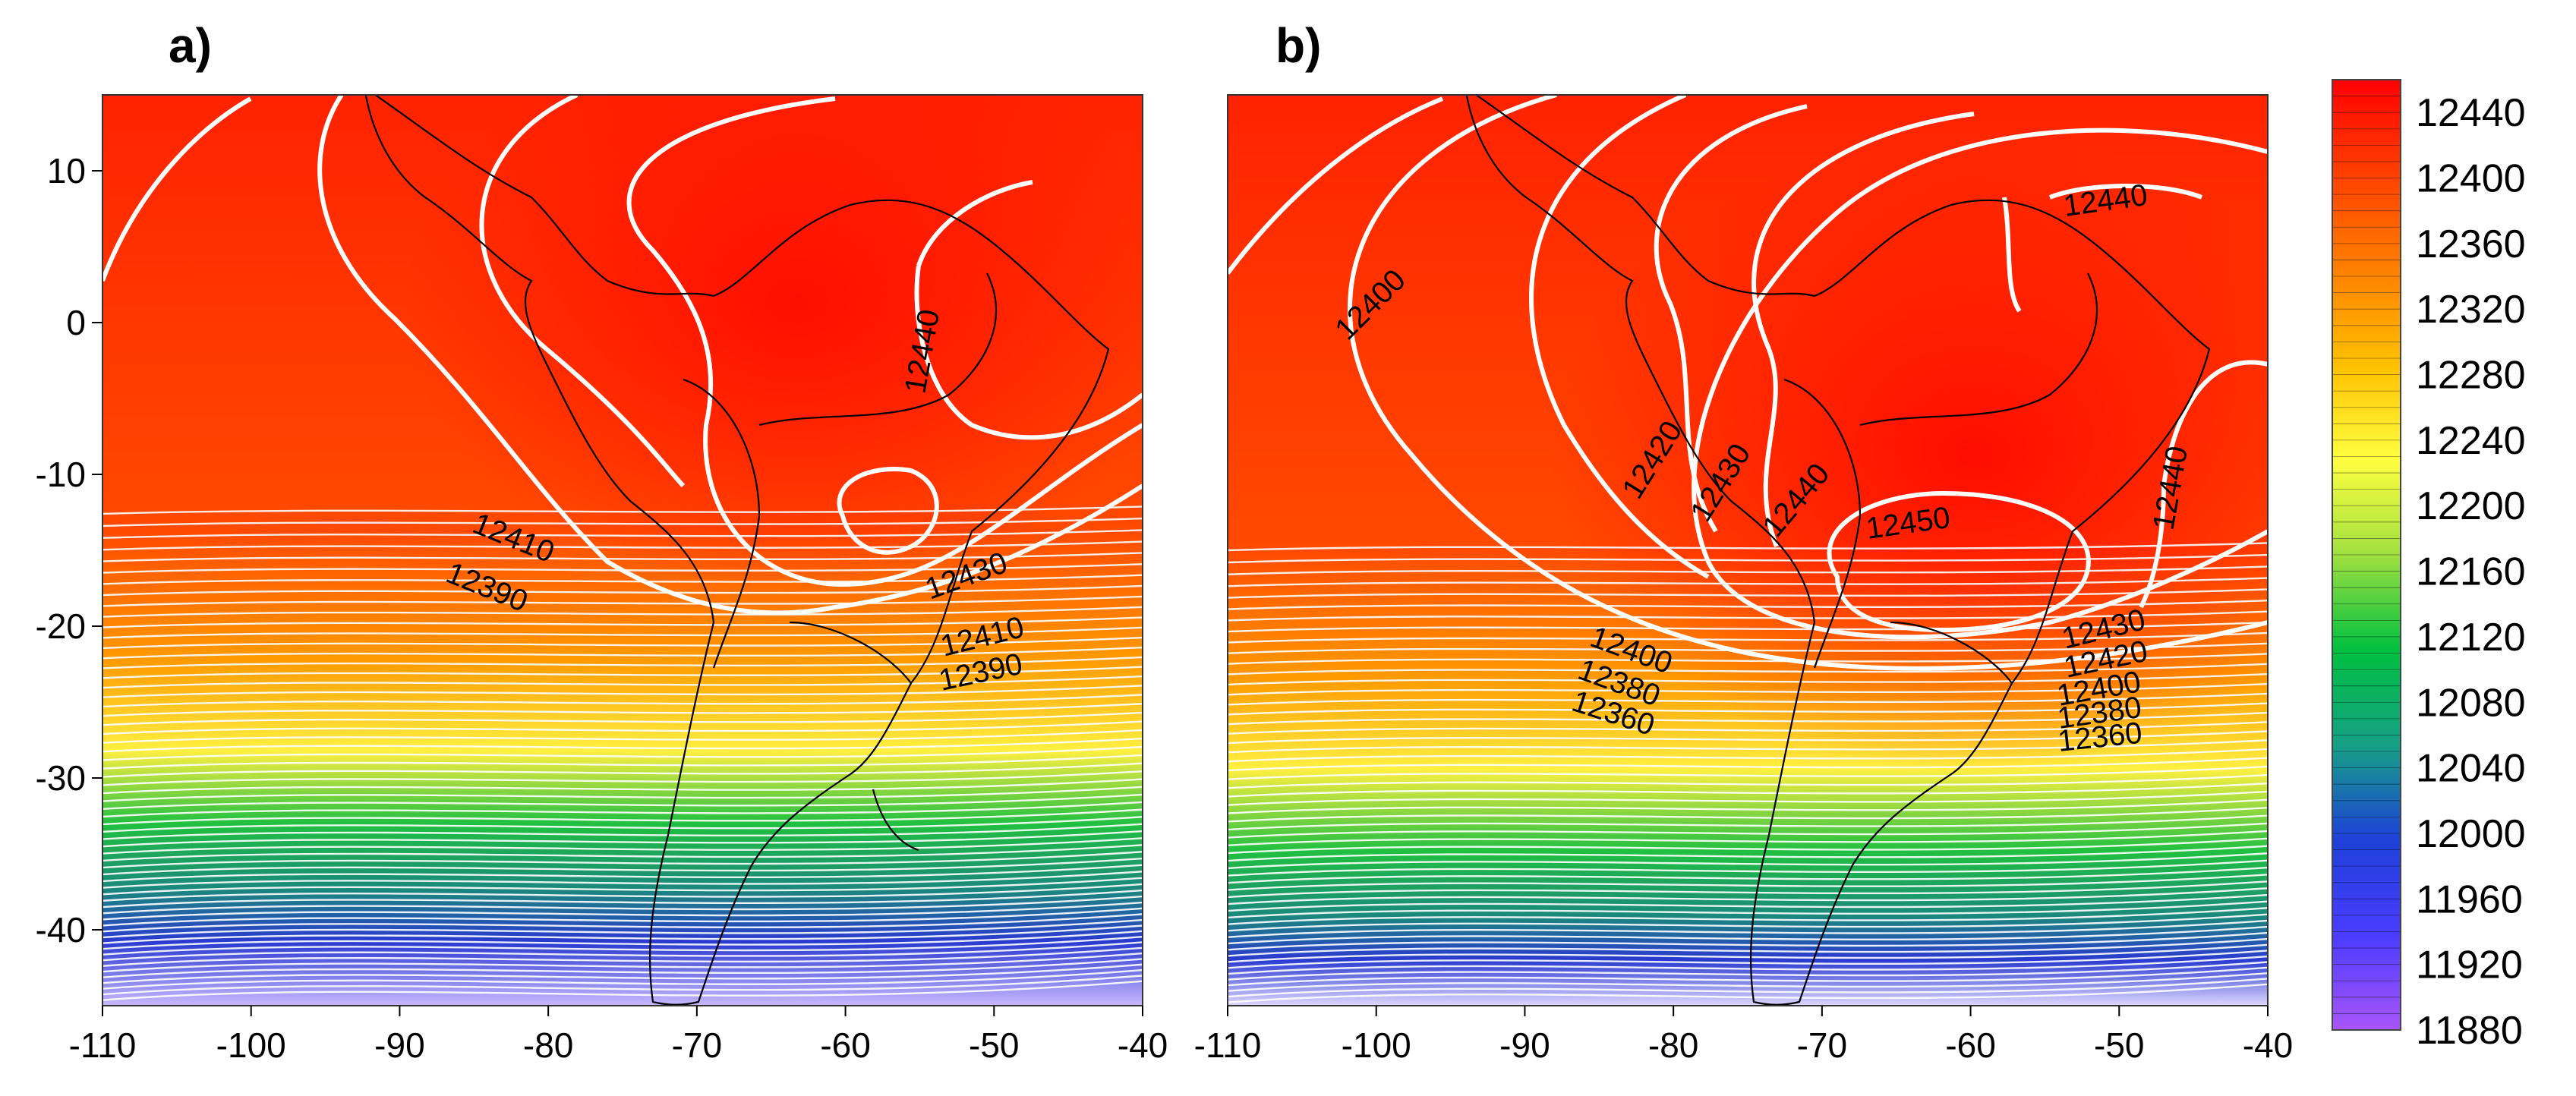 This screenshot has width=2576, height=1096. I want to click on x-tick-label: -70, so click(697, 1045).